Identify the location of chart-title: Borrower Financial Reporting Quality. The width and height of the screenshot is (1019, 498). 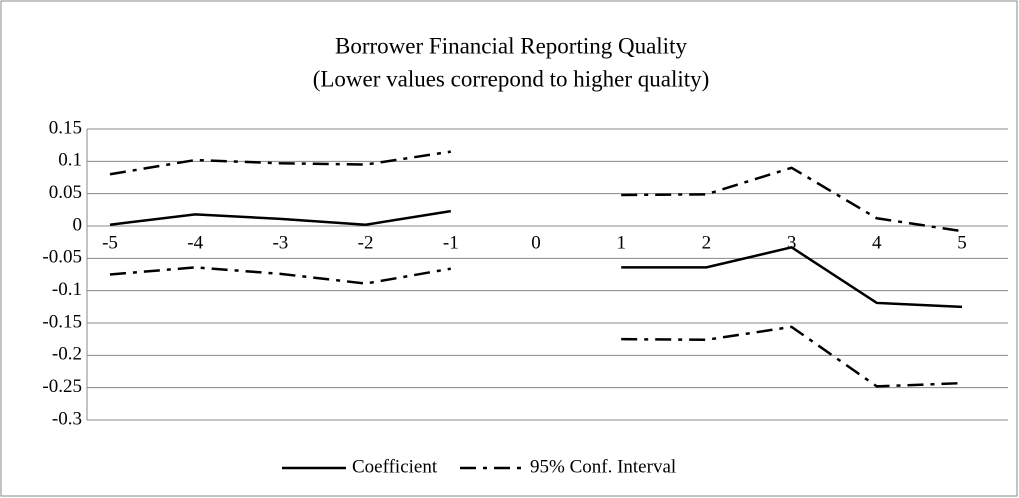
(511, 45).